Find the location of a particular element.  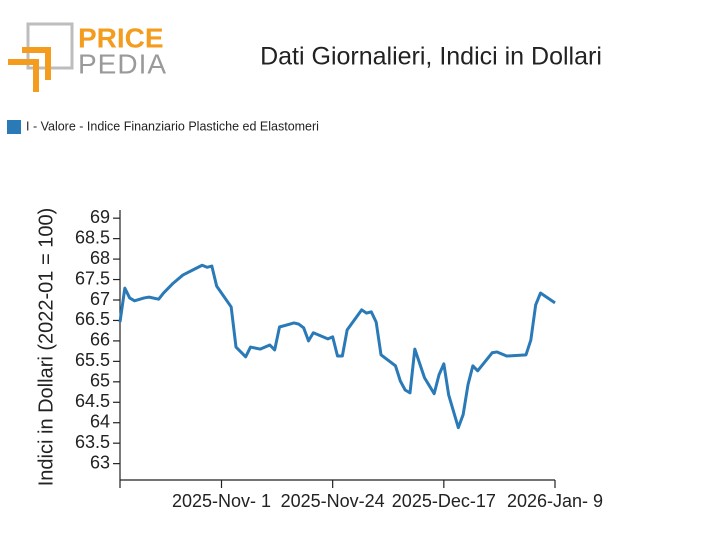

y-tick-label: 63.5 is located at coordinates (92, 442).